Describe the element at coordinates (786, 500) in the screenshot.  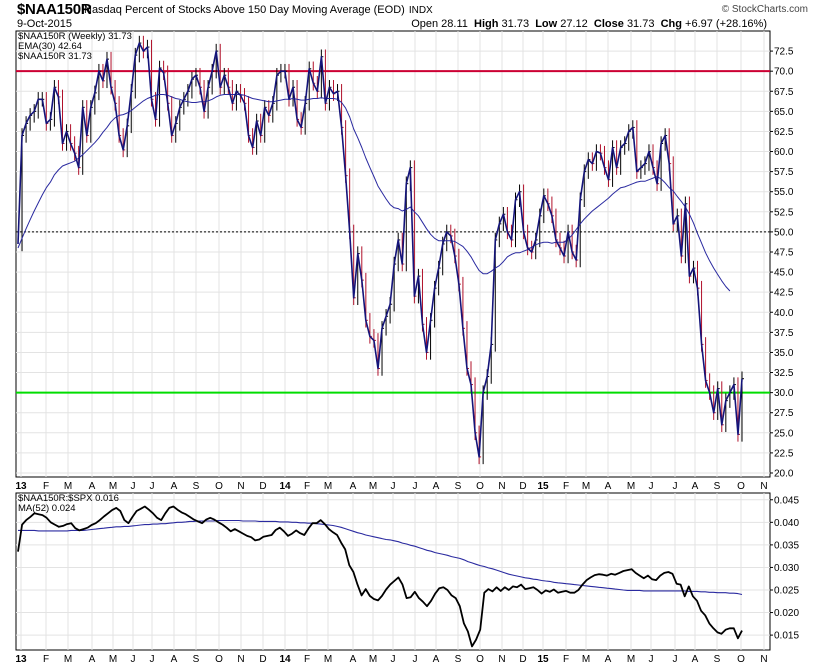
I see `ratio-y-tick-label: 0.045` at that location.